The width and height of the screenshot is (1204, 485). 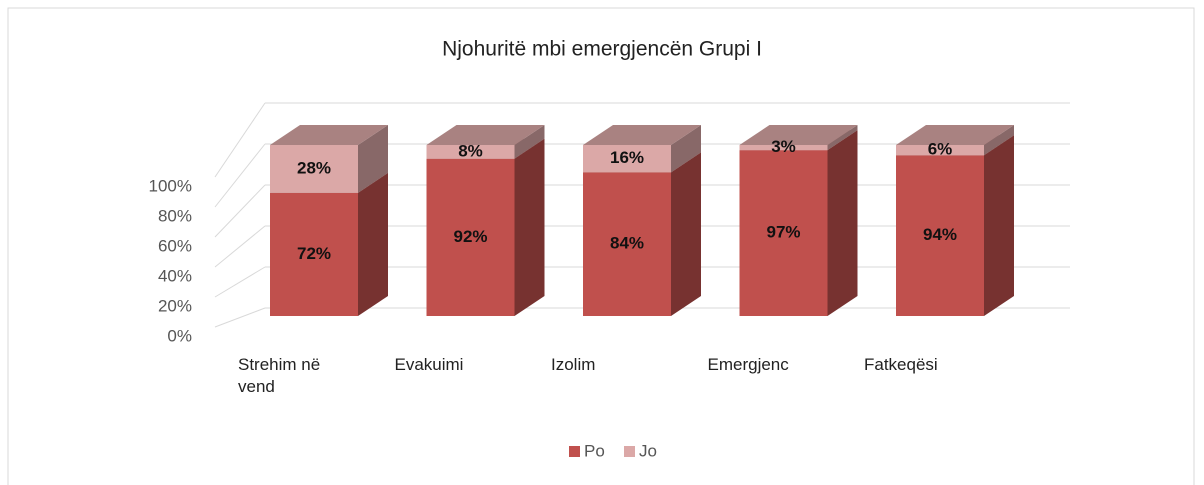 What do you see at coordinates (573, 364) in the screenshot?
I see `x-tick-label: Izolim` at bounding box center [573, 364].